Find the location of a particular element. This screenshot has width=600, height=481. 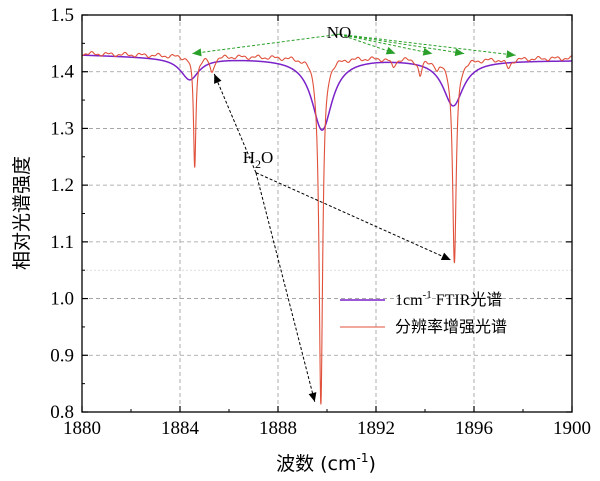

y-tick-label: 1.1 is located at coordinates (62, 242).